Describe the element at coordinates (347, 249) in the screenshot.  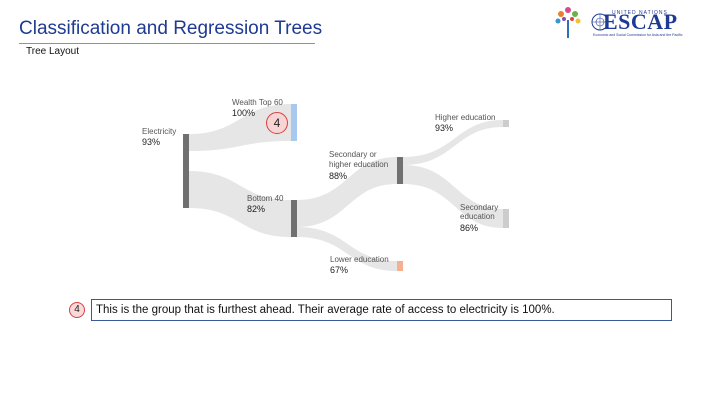
I see `link-bottom40-lower` at that location.